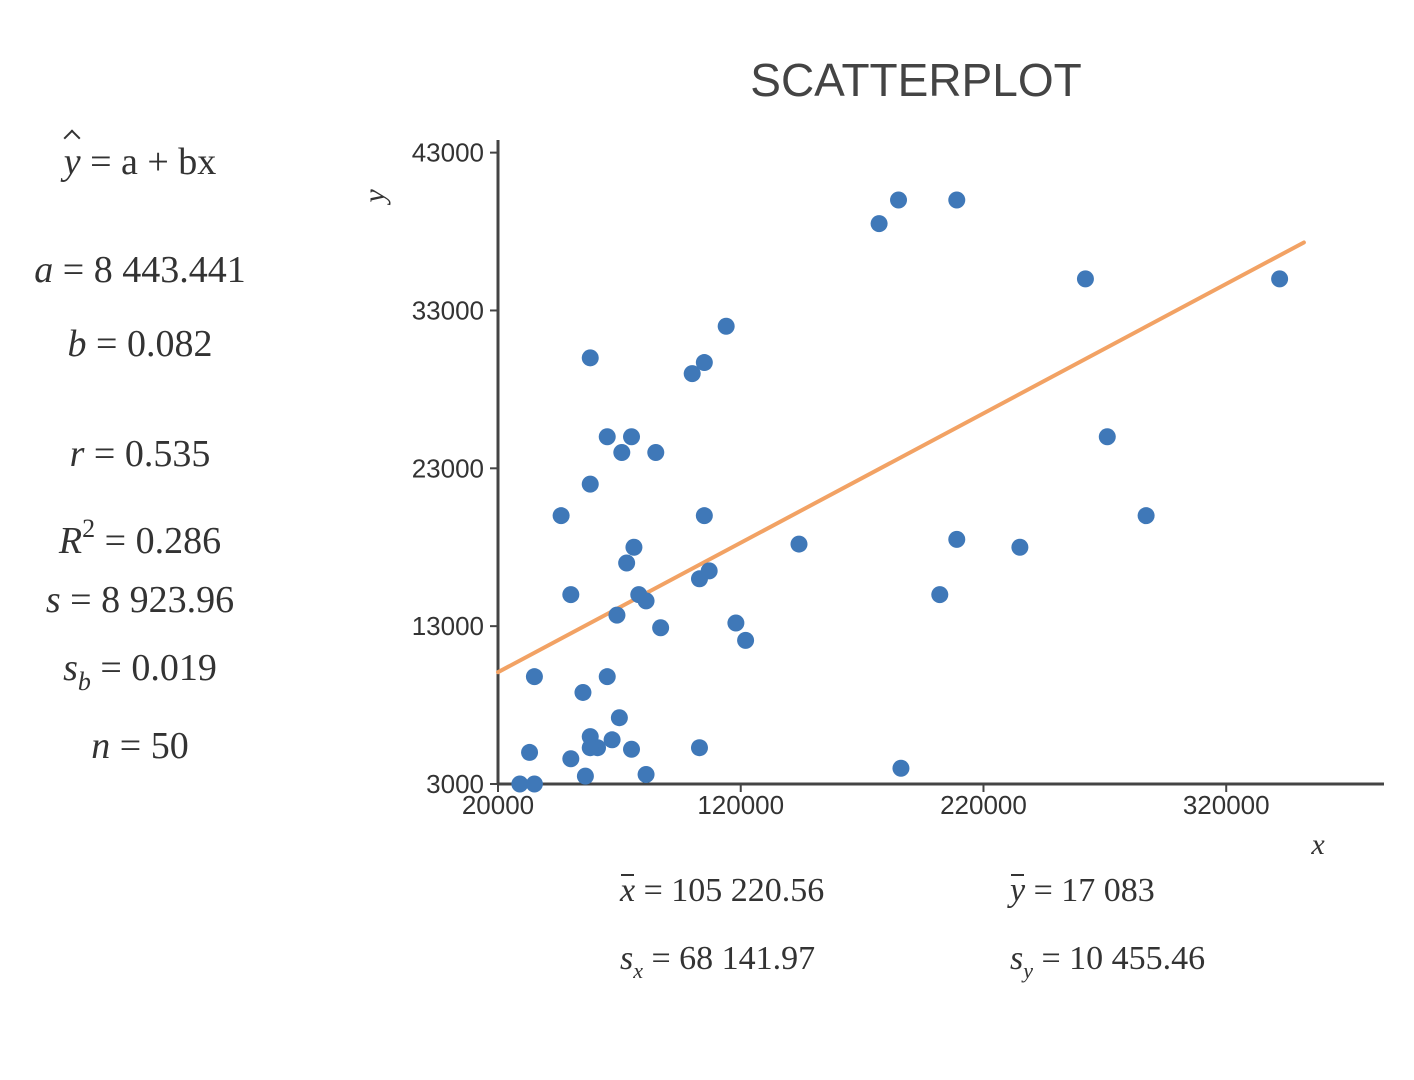  I want to click on regression-equation: y = a + bx, so click(140, 162).